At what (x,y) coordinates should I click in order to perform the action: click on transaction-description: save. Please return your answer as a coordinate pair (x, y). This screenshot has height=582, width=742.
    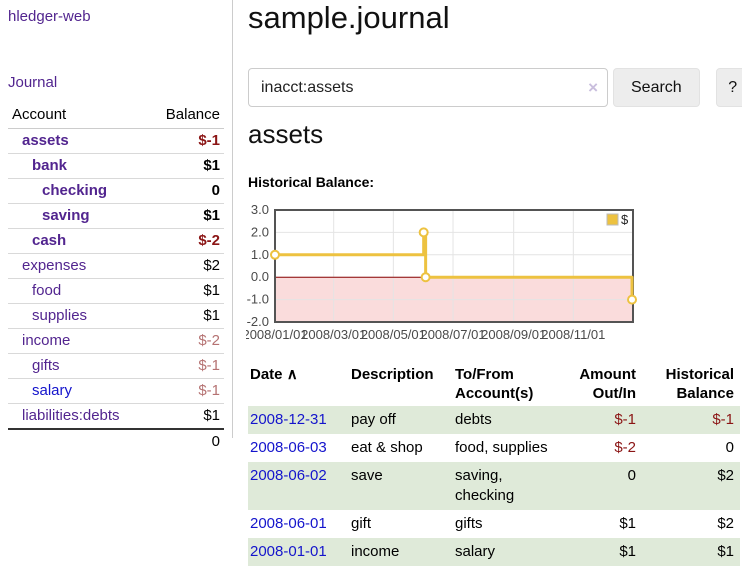
    Looking at the image, I should click on (367, 475).